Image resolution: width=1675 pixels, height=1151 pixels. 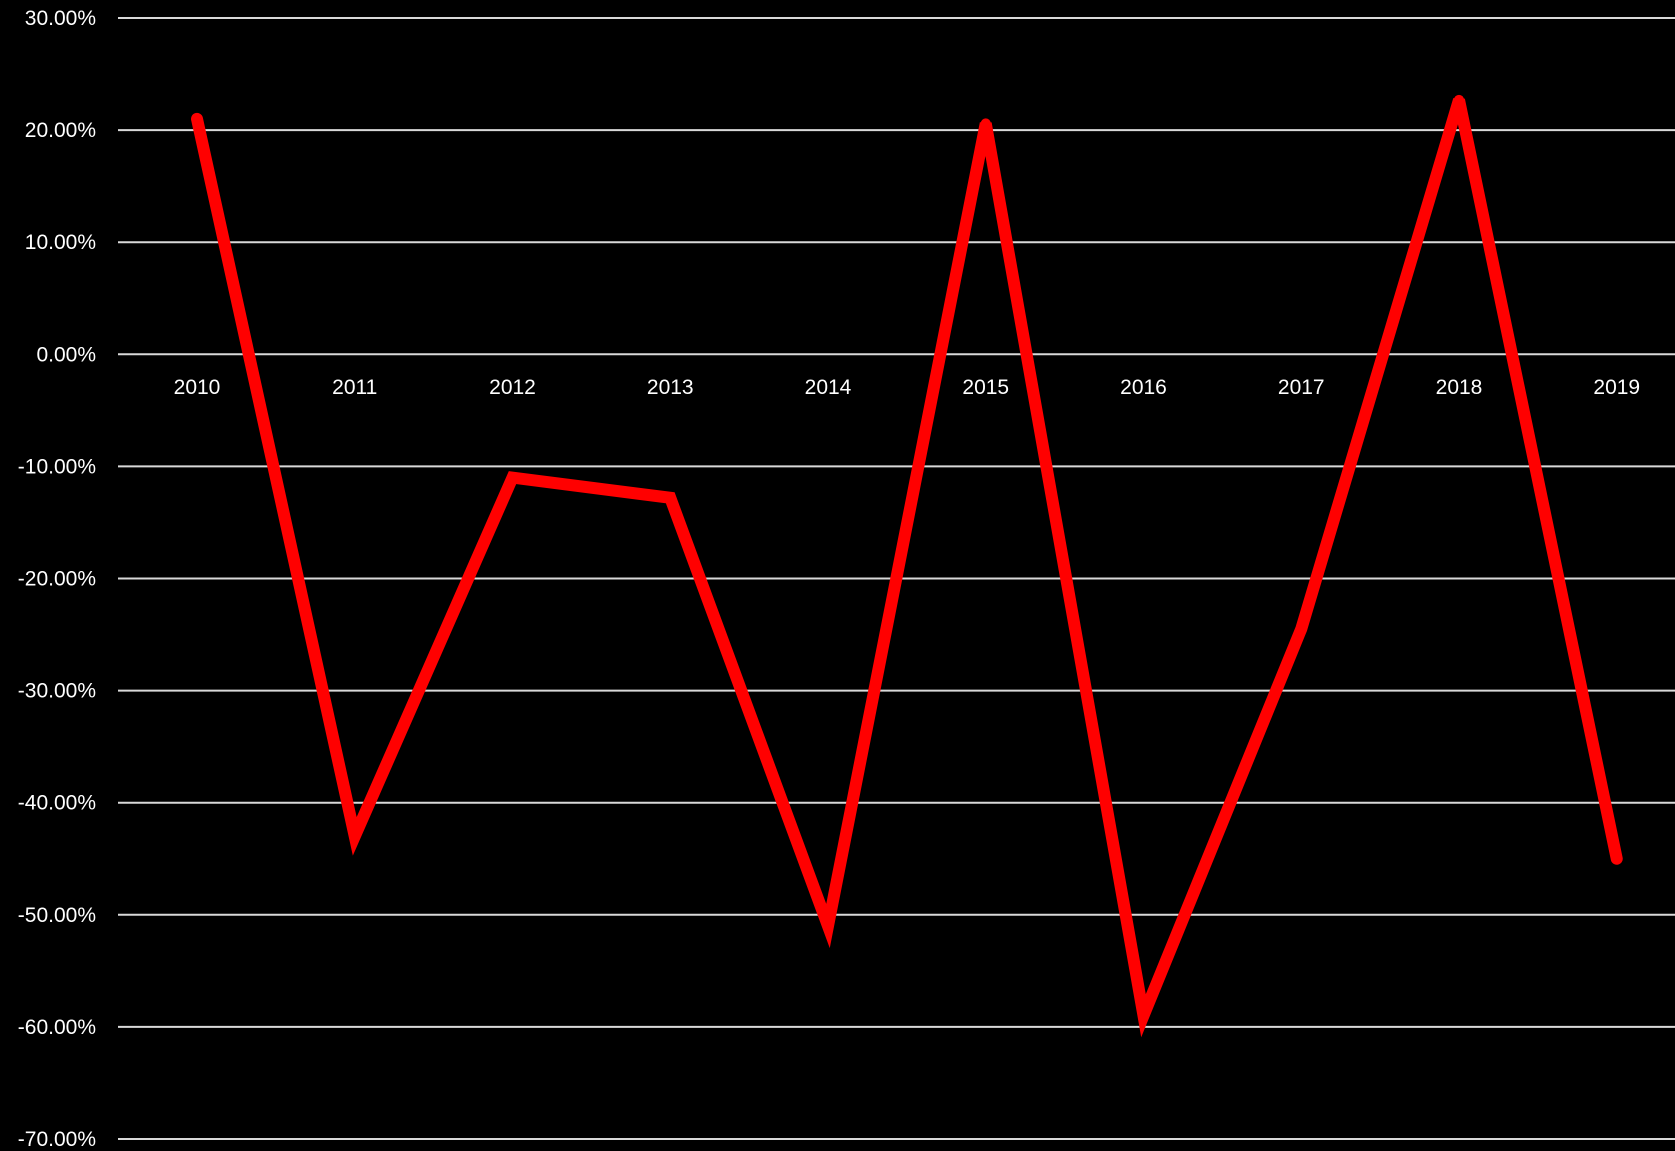 I want to click on y-tick-label: -20.00%, so click(x=57, y=579).